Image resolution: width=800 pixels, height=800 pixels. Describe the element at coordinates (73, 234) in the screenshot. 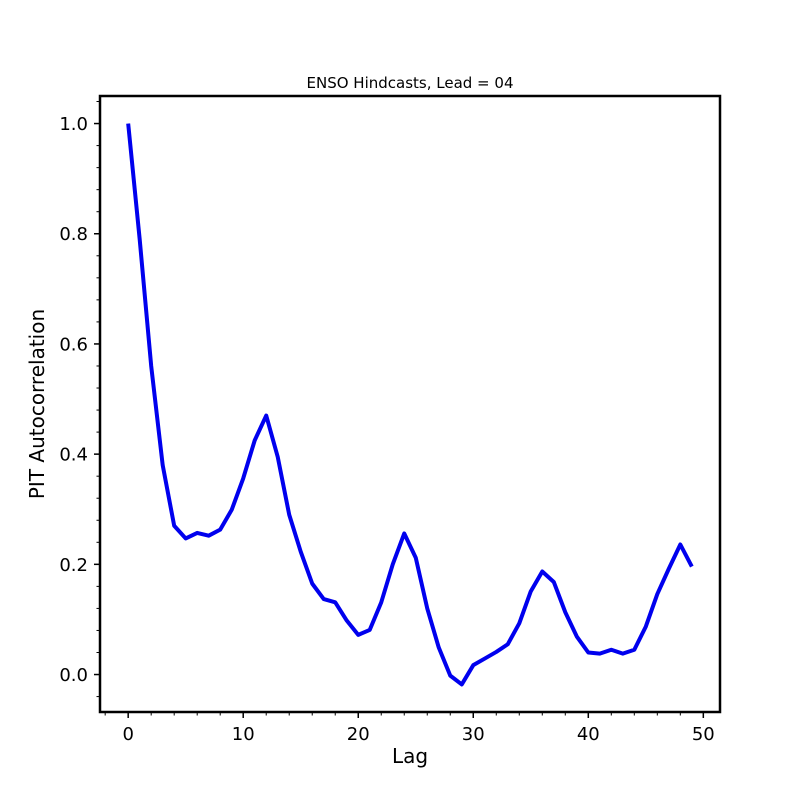

I see `y-tick-label: 0.8` at that location.